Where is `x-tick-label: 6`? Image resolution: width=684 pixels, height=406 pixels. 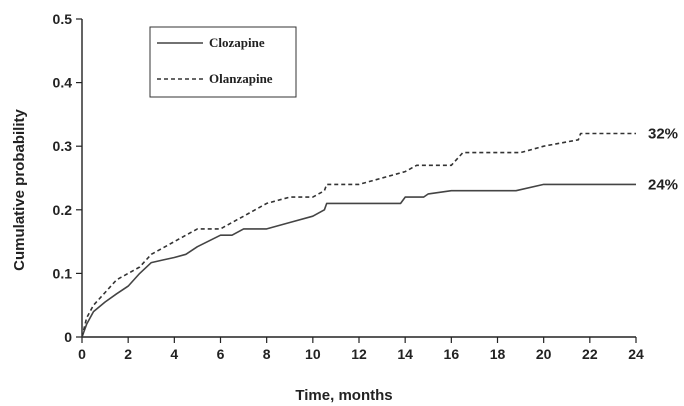 x-tick-label: 6 is located at coordinates (221, 354).